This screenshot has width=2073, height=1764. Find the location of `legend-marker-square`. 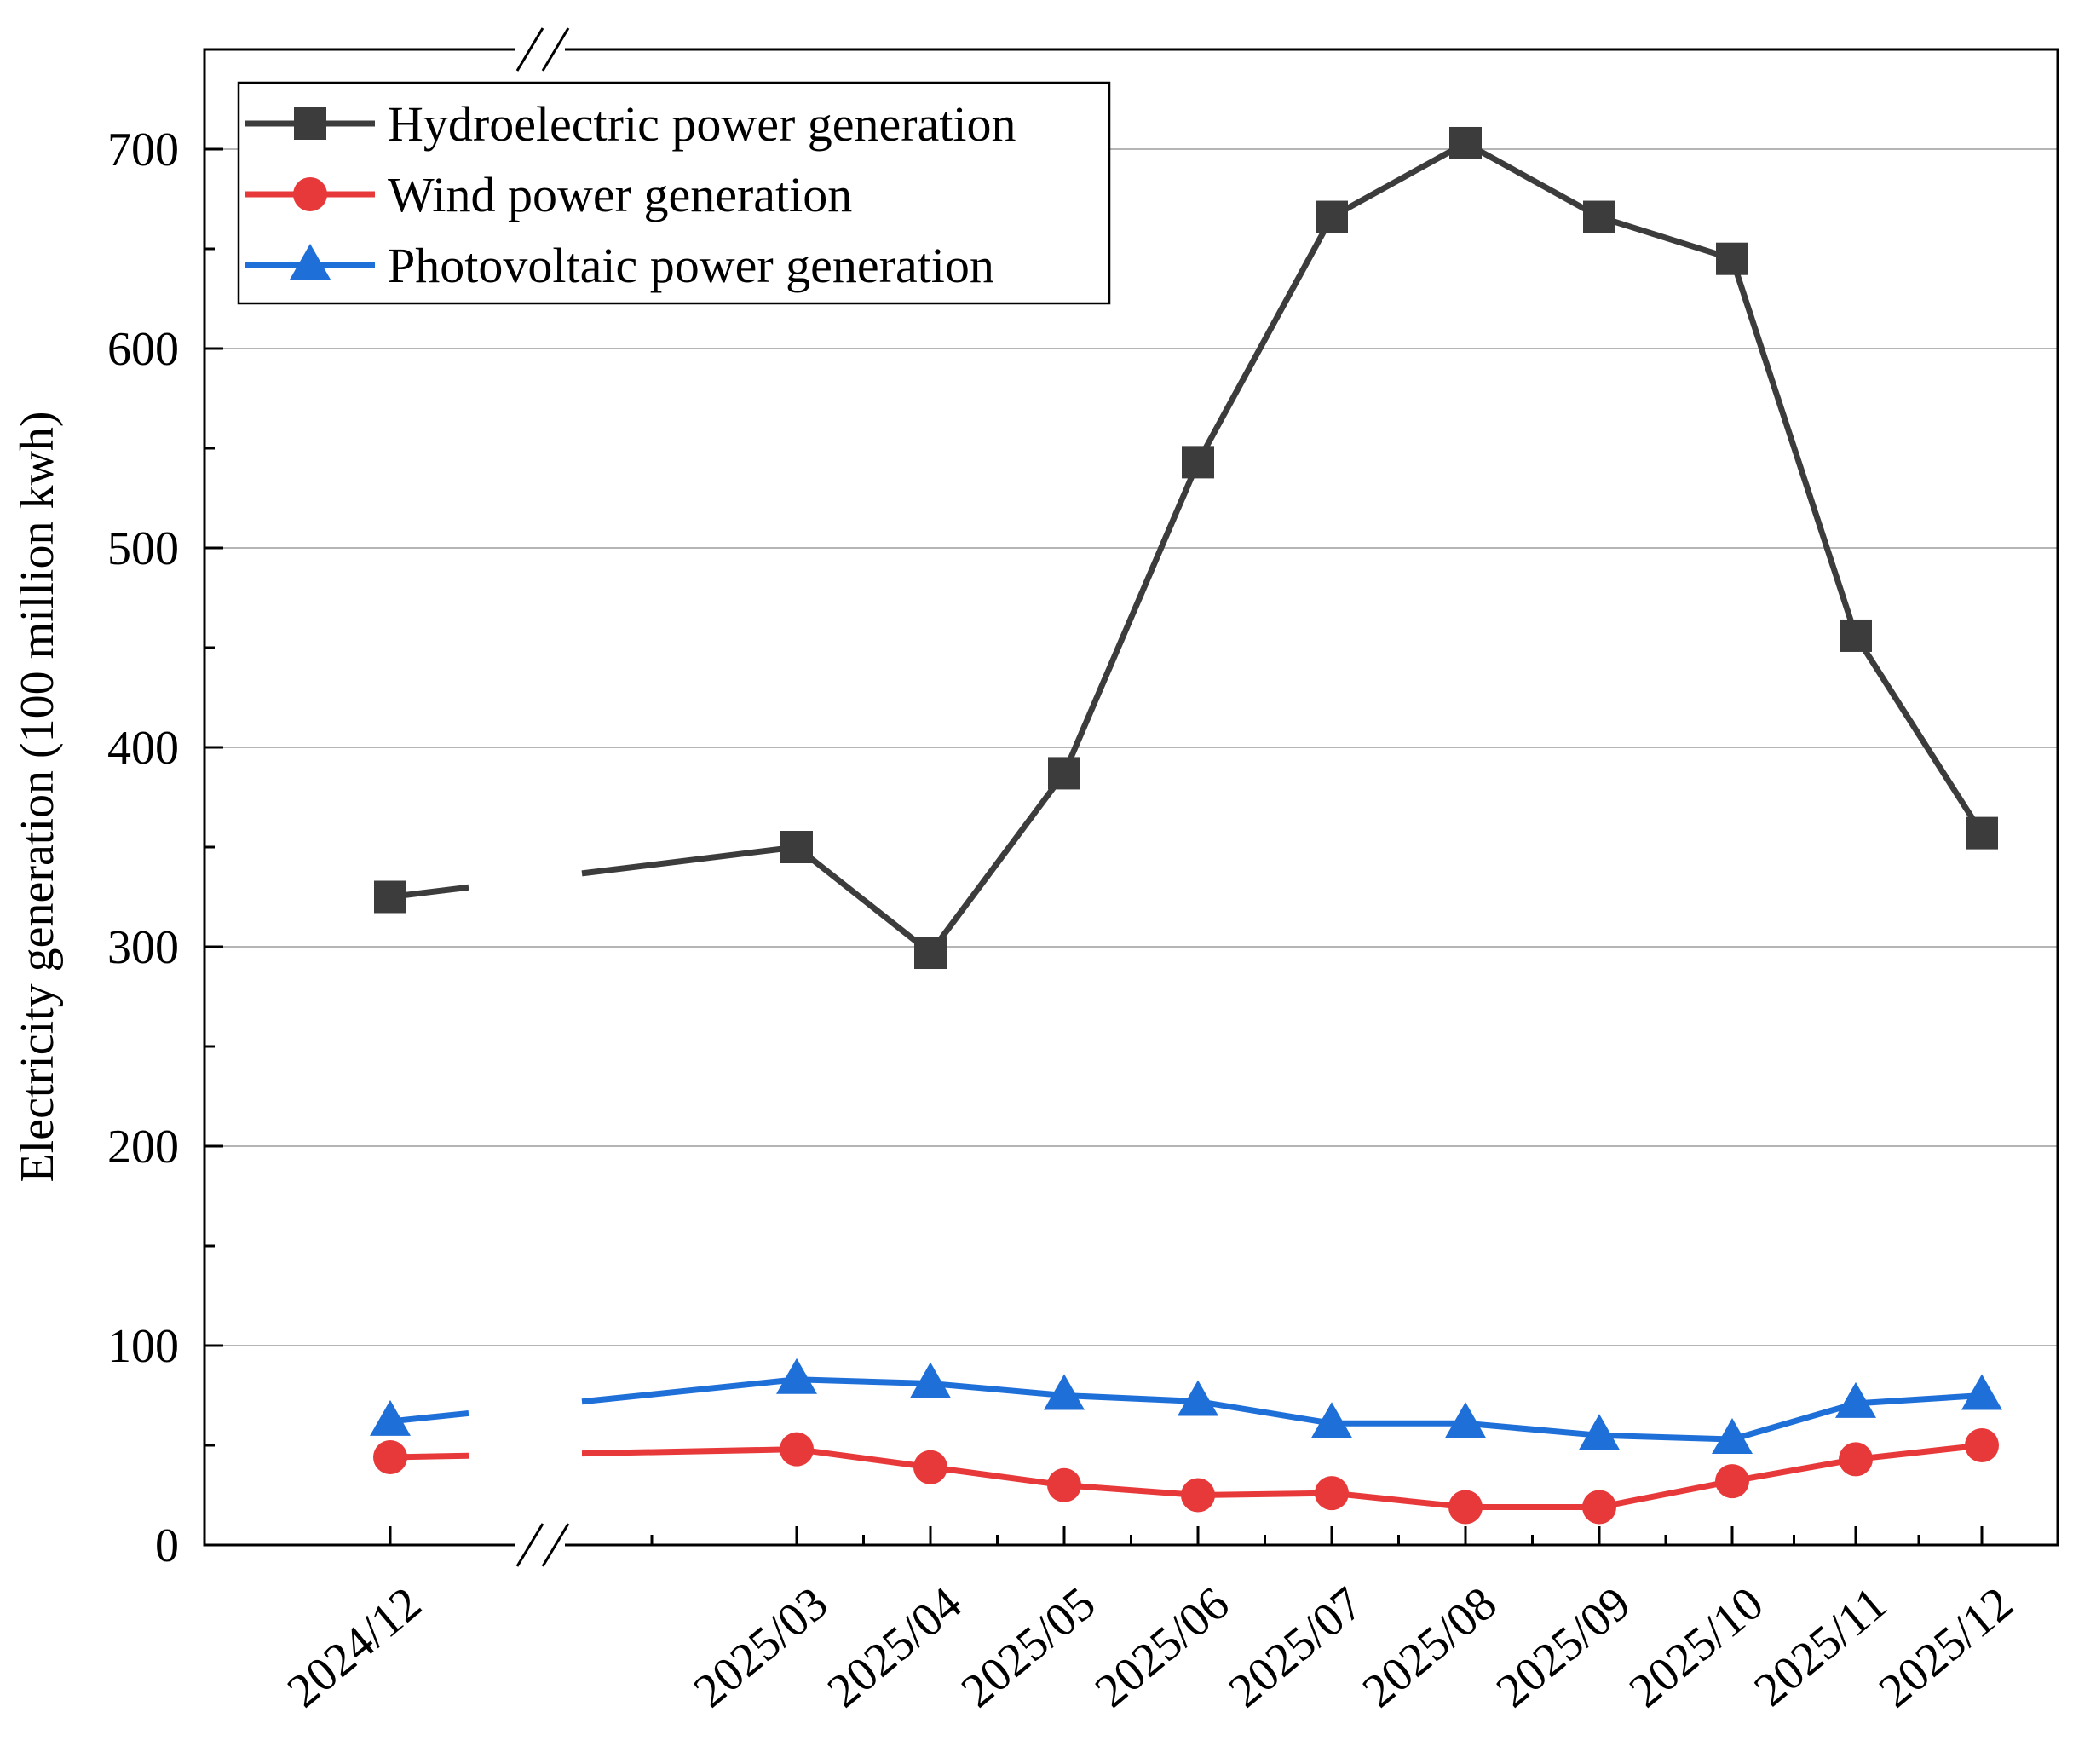

legend-marker-square is located at coordinates (310, 124).